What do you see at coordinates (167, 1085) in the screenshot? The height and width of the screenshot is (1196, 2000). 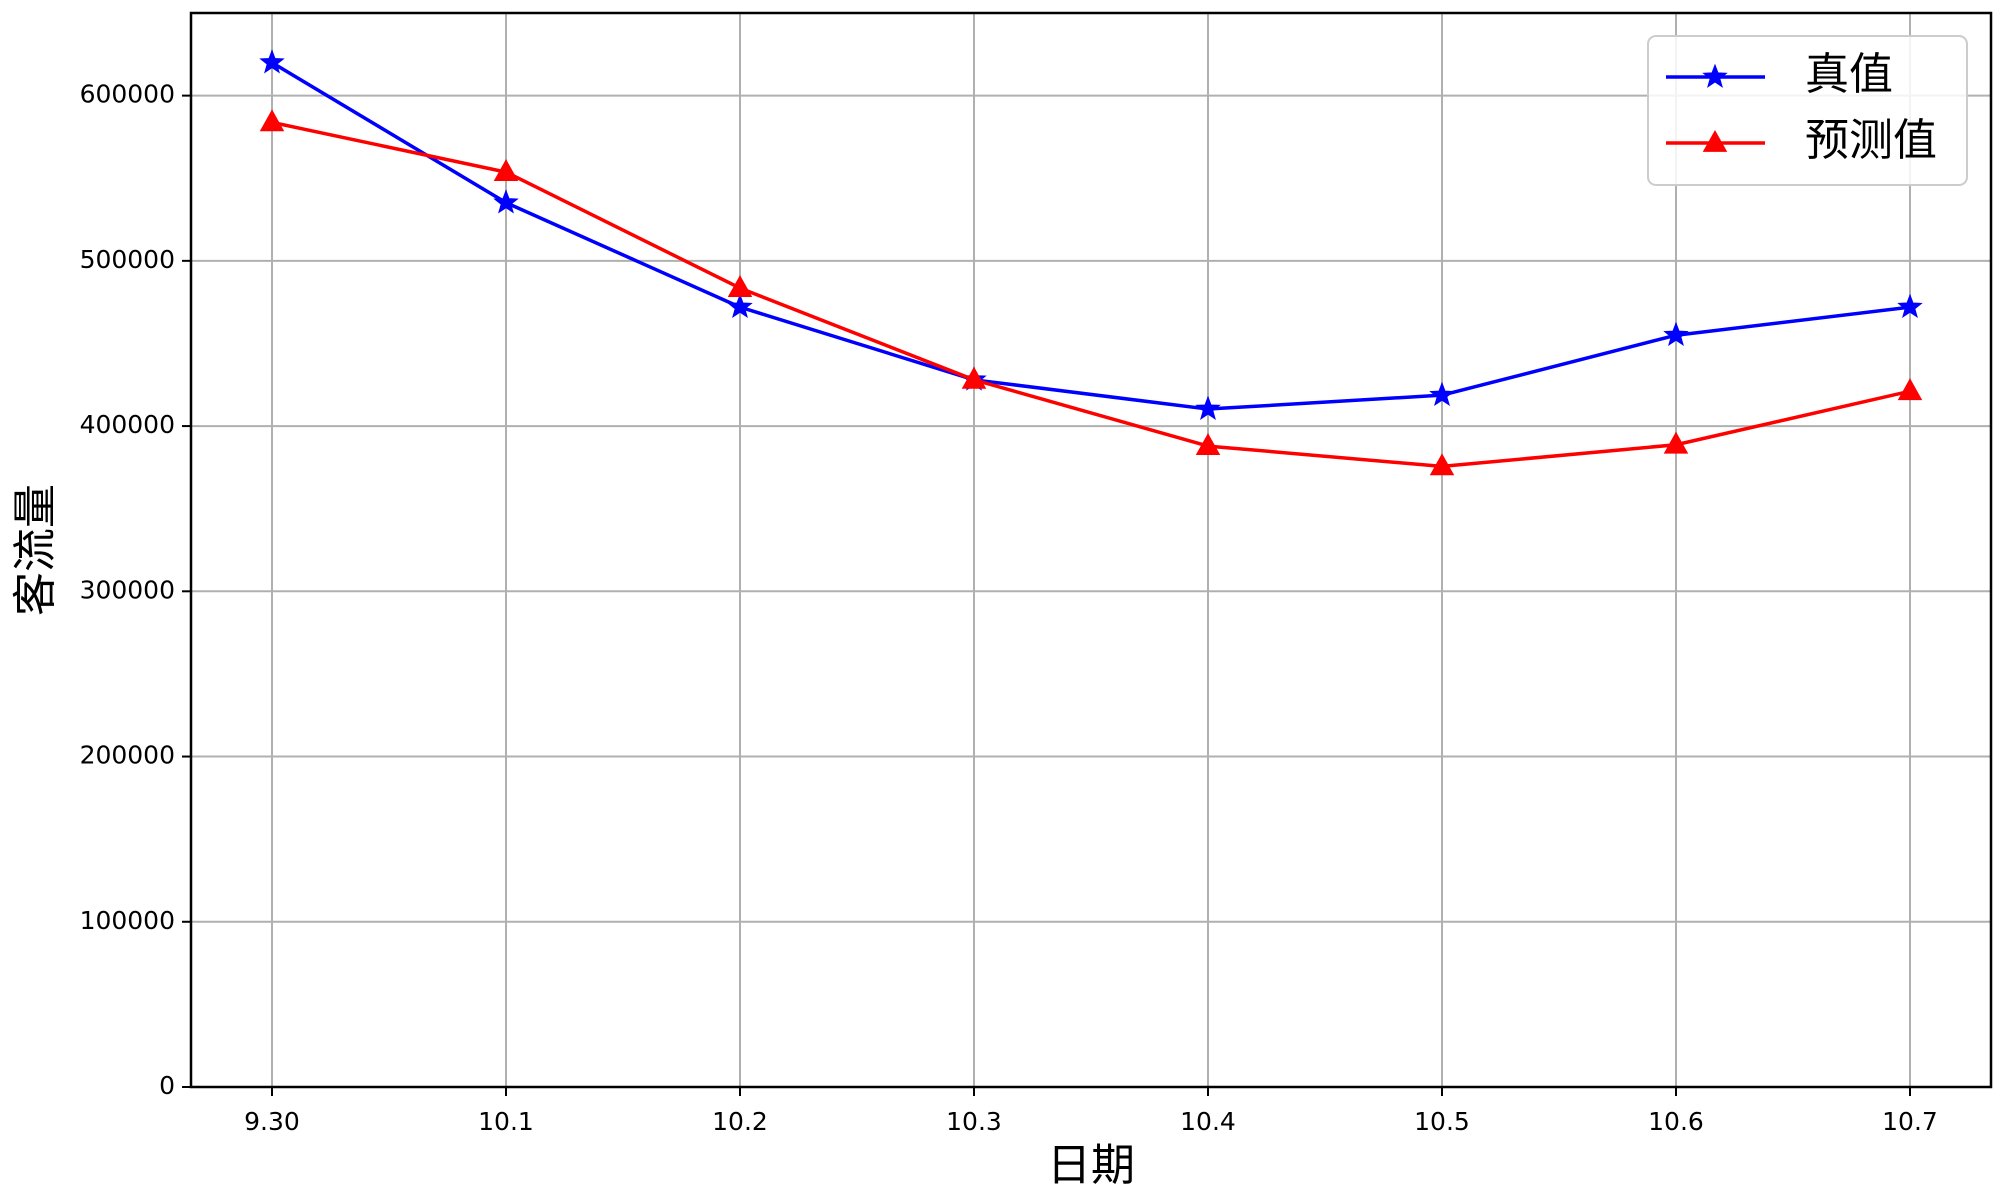 I see `y-tick-label: 0` at bounding box center [167, 1085].